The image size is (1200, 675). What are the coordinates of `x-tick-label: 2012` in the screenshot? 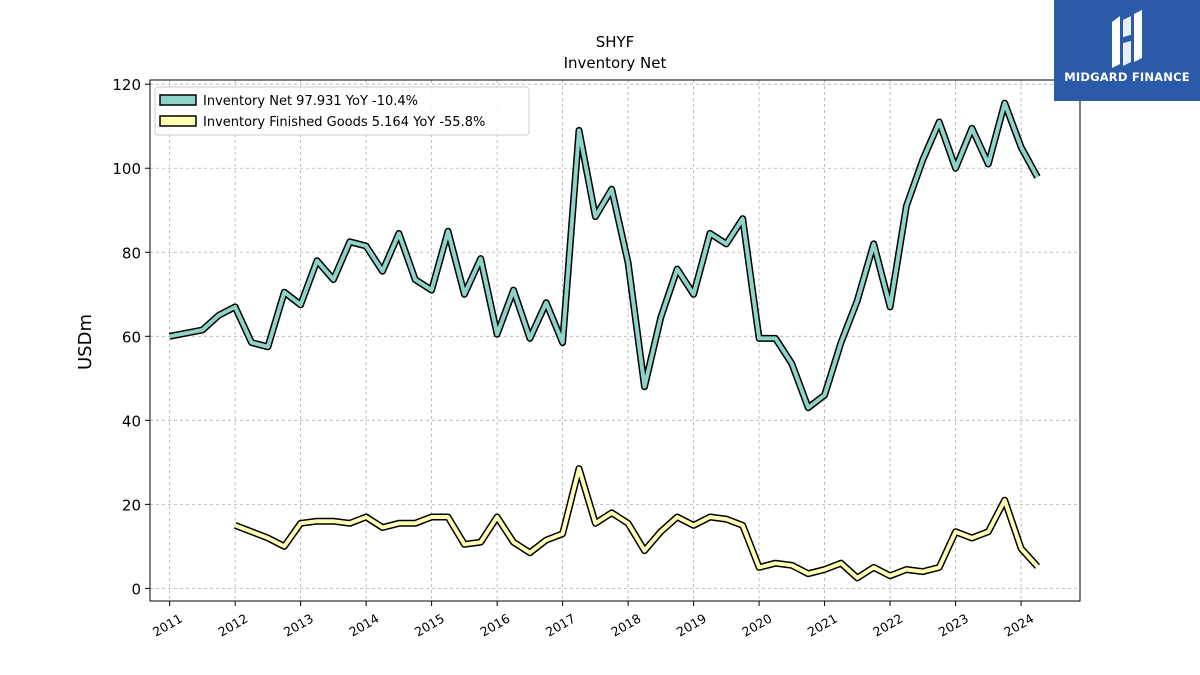 It's located at (232, 625).